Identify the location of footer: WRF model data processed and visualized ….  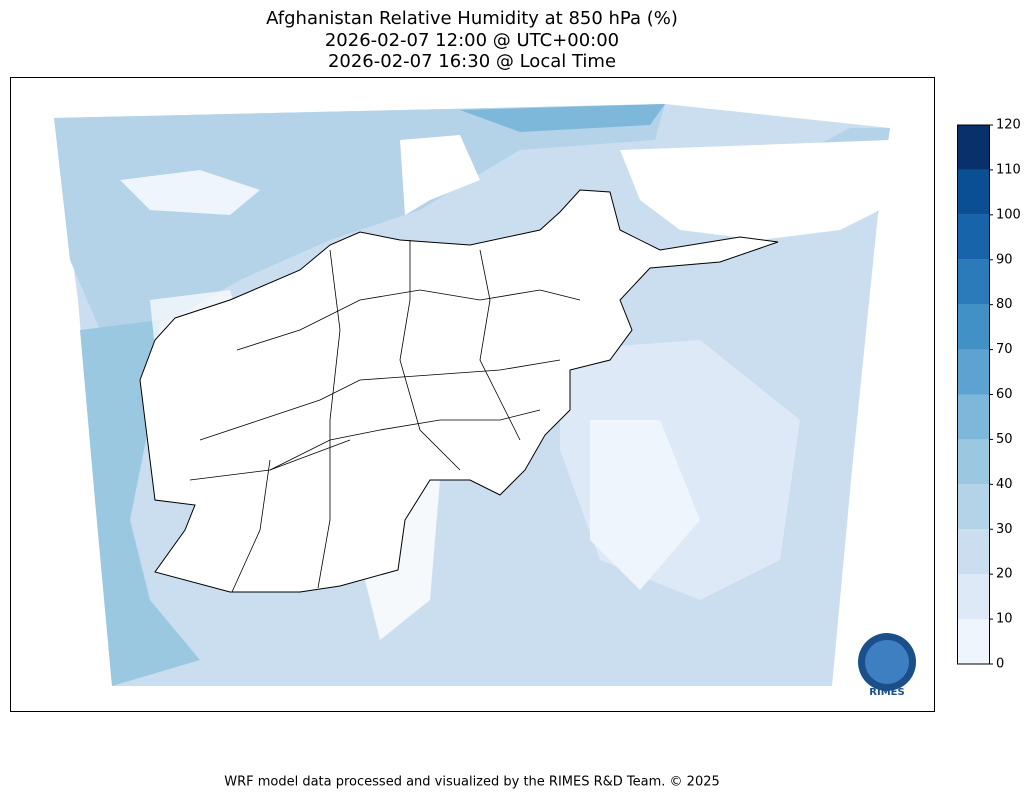
(472, 782).